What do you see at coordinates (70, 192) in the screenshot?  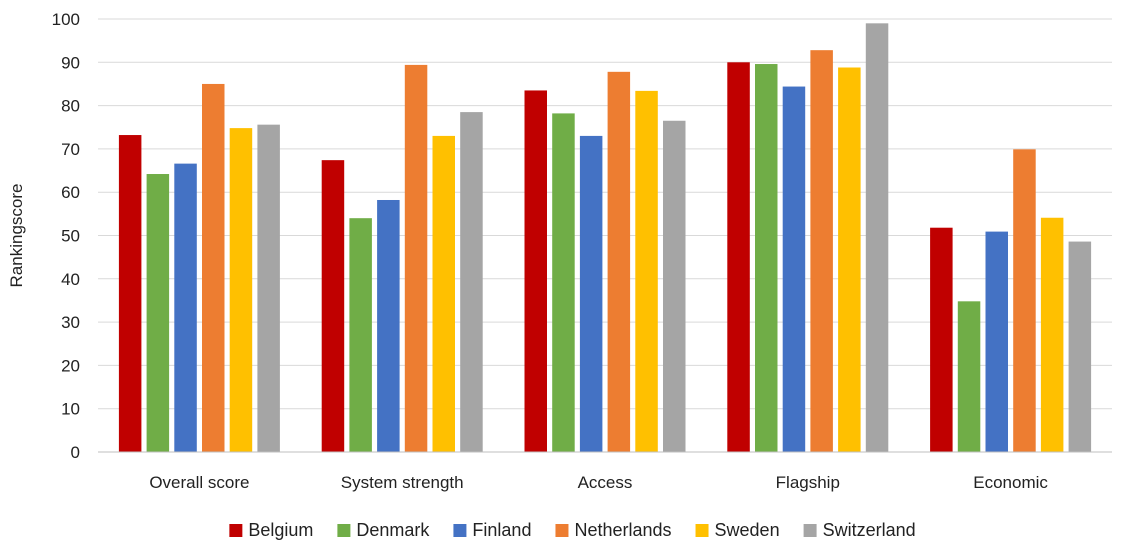 I see `y-tick-label: 60` at bounding box center [70, 192].